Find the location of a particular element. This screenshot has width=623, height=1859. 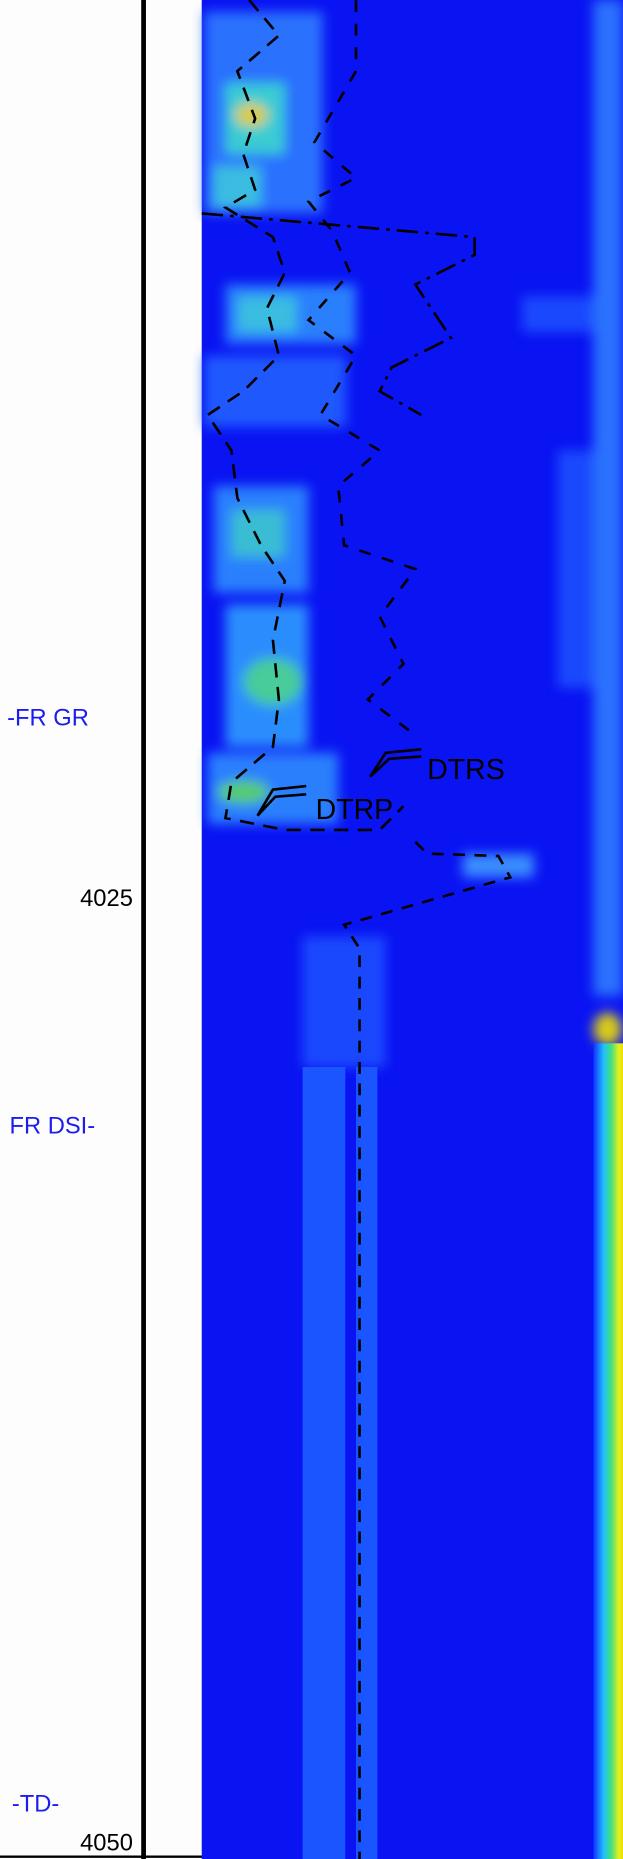

dtrp-arrow is located at coordinates (281, 800).